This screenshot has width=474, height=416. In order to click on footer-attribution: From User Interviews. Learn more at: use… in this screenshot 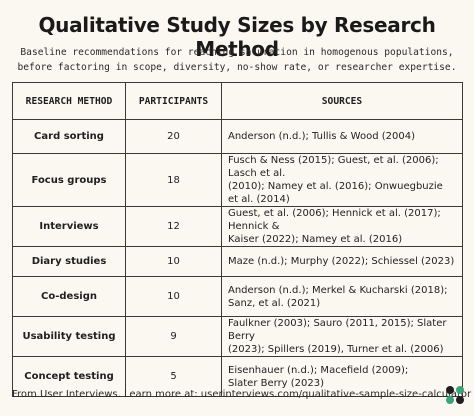, I will do `click(242, 394)`.